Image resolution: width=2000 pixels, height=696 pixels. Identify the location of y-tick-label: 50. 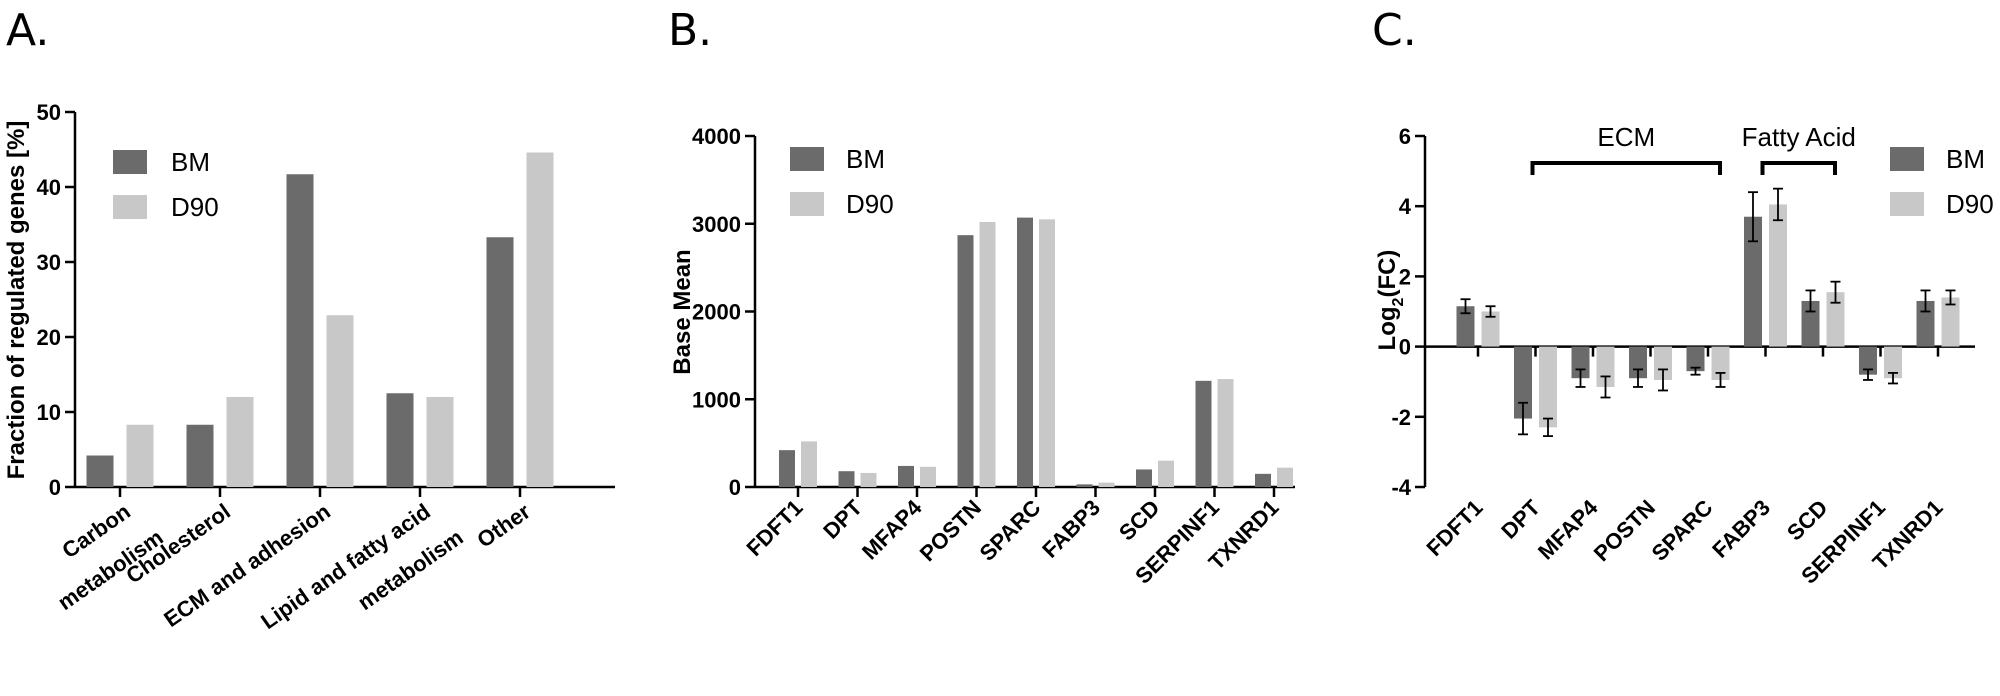
(49, 112).